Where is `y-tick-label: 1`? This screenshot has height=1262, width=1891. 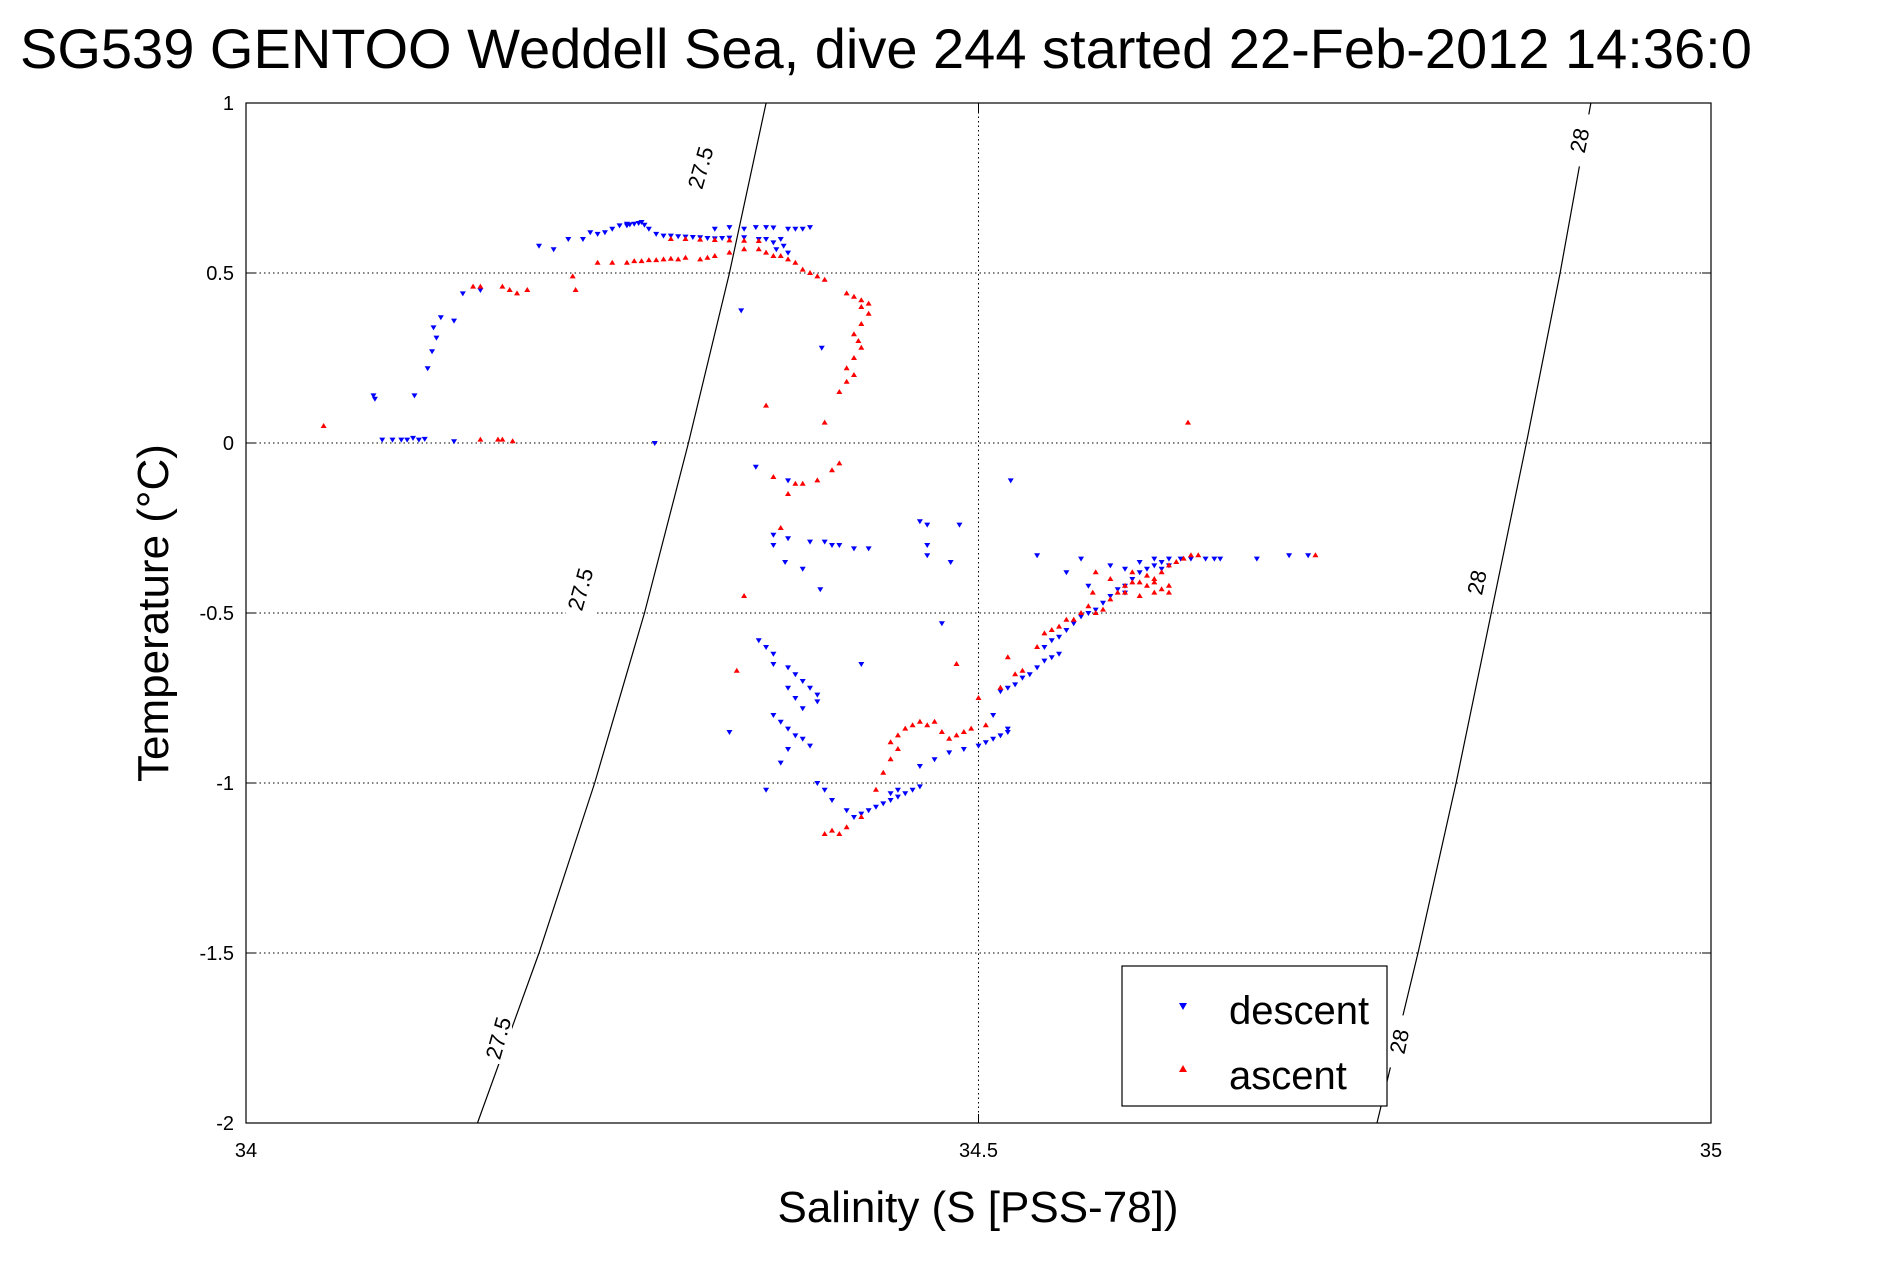
y-tick-label: 1 is located at coordinates (228, 104).